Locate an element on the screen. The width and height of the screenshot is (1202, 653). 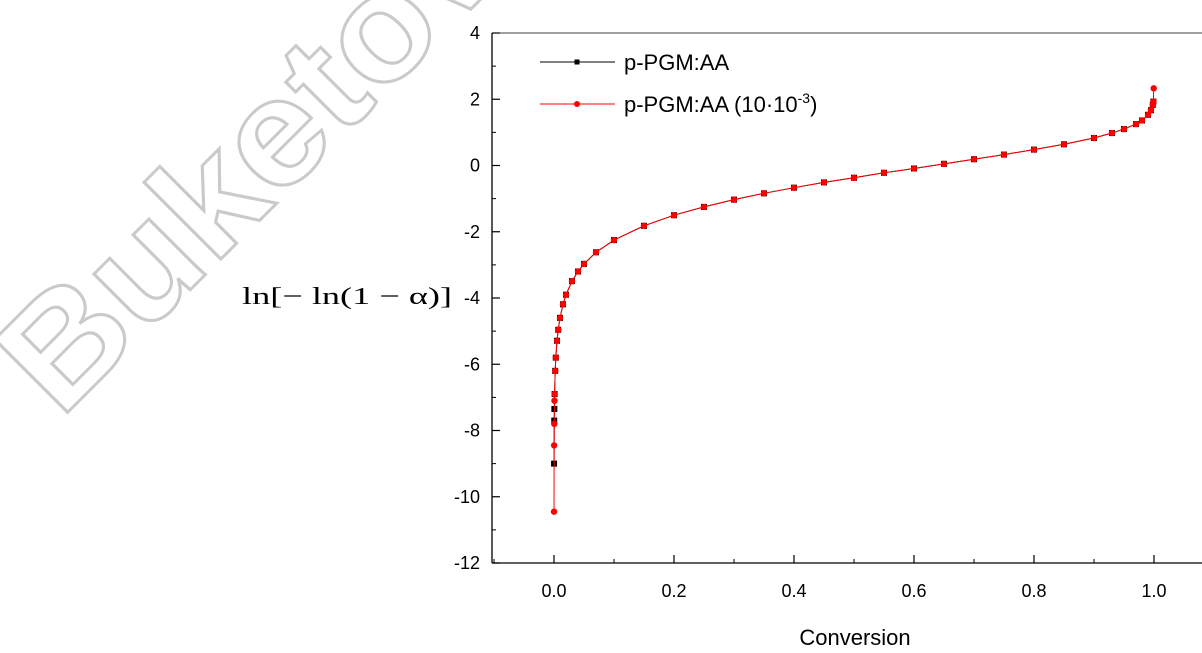
y-tick-label-0: -12 is located at coordinates (467, 563).